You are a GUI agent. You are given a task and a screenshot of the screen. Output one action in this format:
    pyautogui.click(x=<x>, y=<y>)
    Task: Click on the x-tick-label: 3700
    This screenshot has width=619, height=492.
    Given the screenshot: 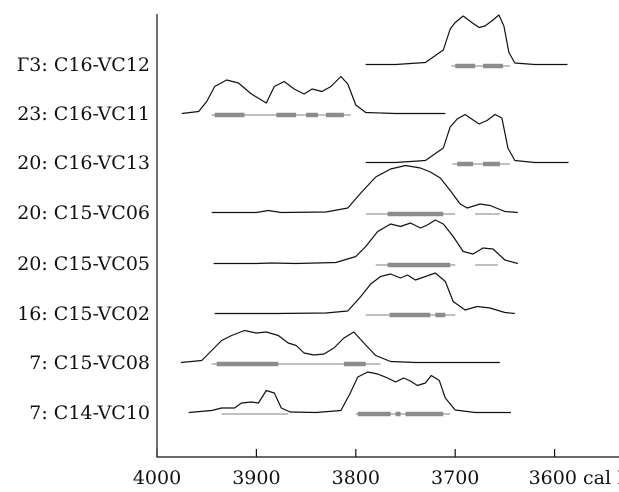 What is the action you would take?
    pyautogui.click(x=455, y=478)
    